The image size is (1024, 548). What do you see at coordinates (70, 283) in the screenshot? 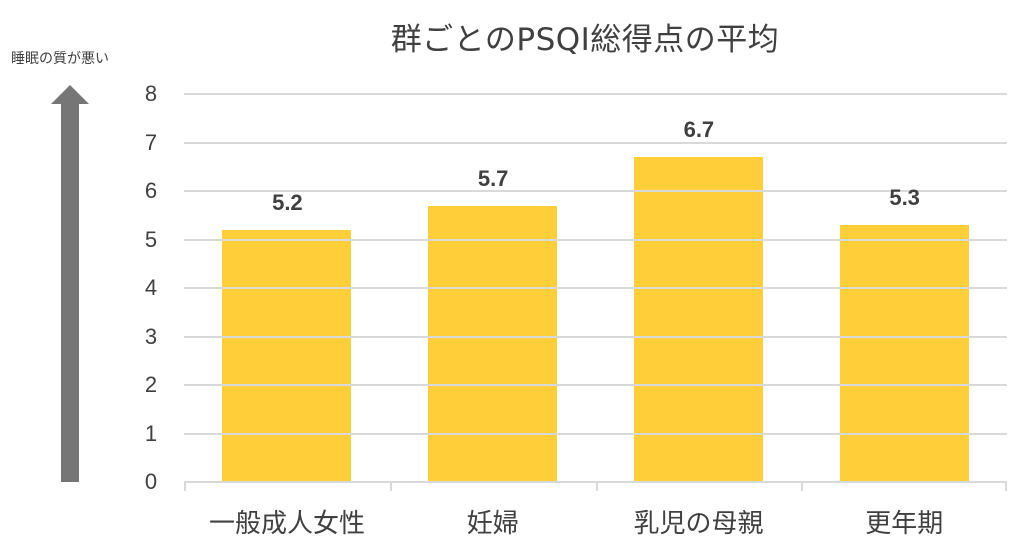
I see `up-arrow-icon` at bounding box center [70, 283].